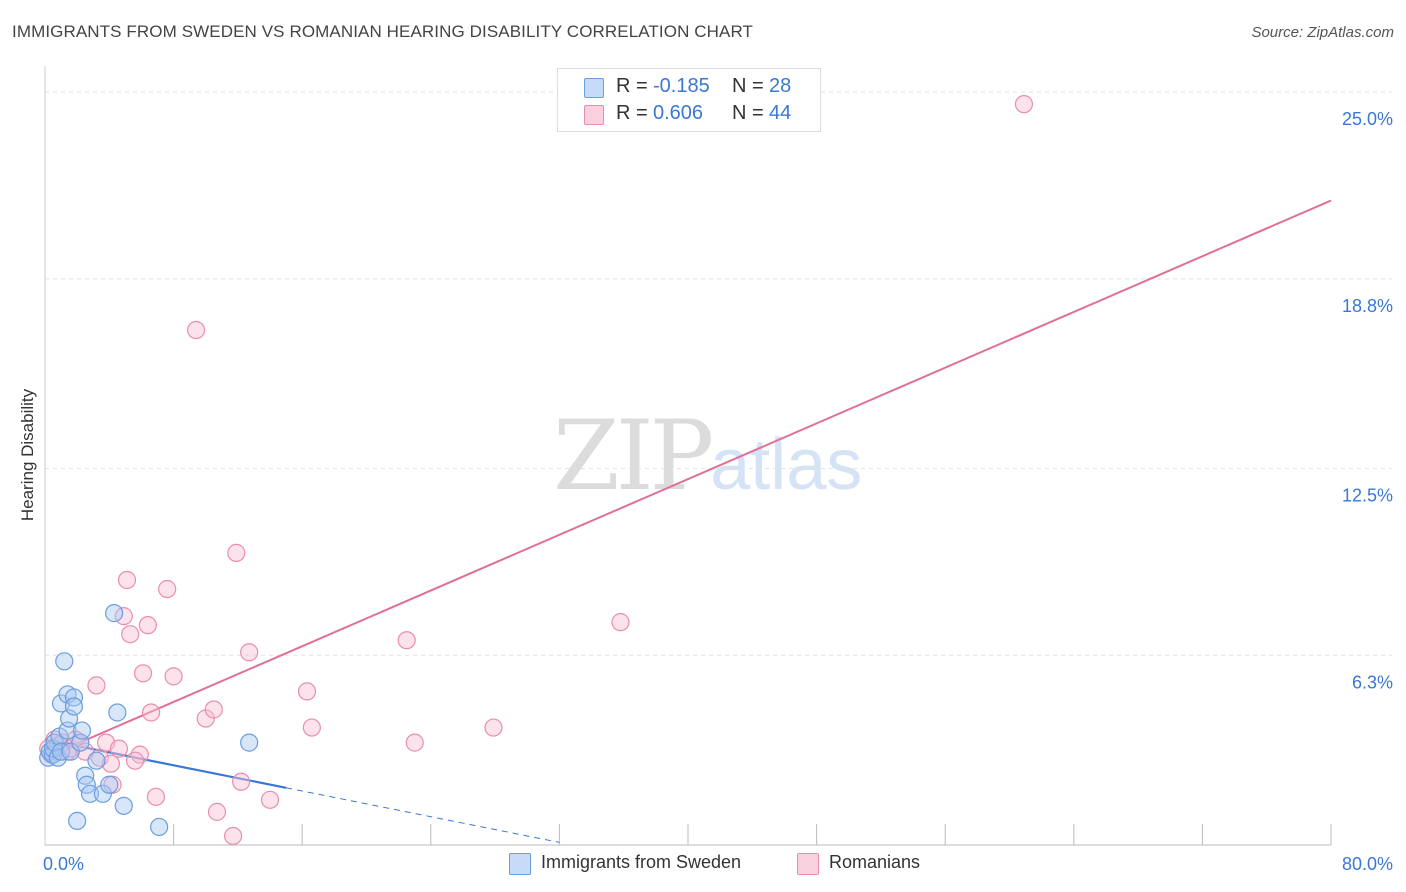  Describe the element at coordinates (1367, 306) in the screenshot. I see `y-tick-label-2: 18.8%` at that location.